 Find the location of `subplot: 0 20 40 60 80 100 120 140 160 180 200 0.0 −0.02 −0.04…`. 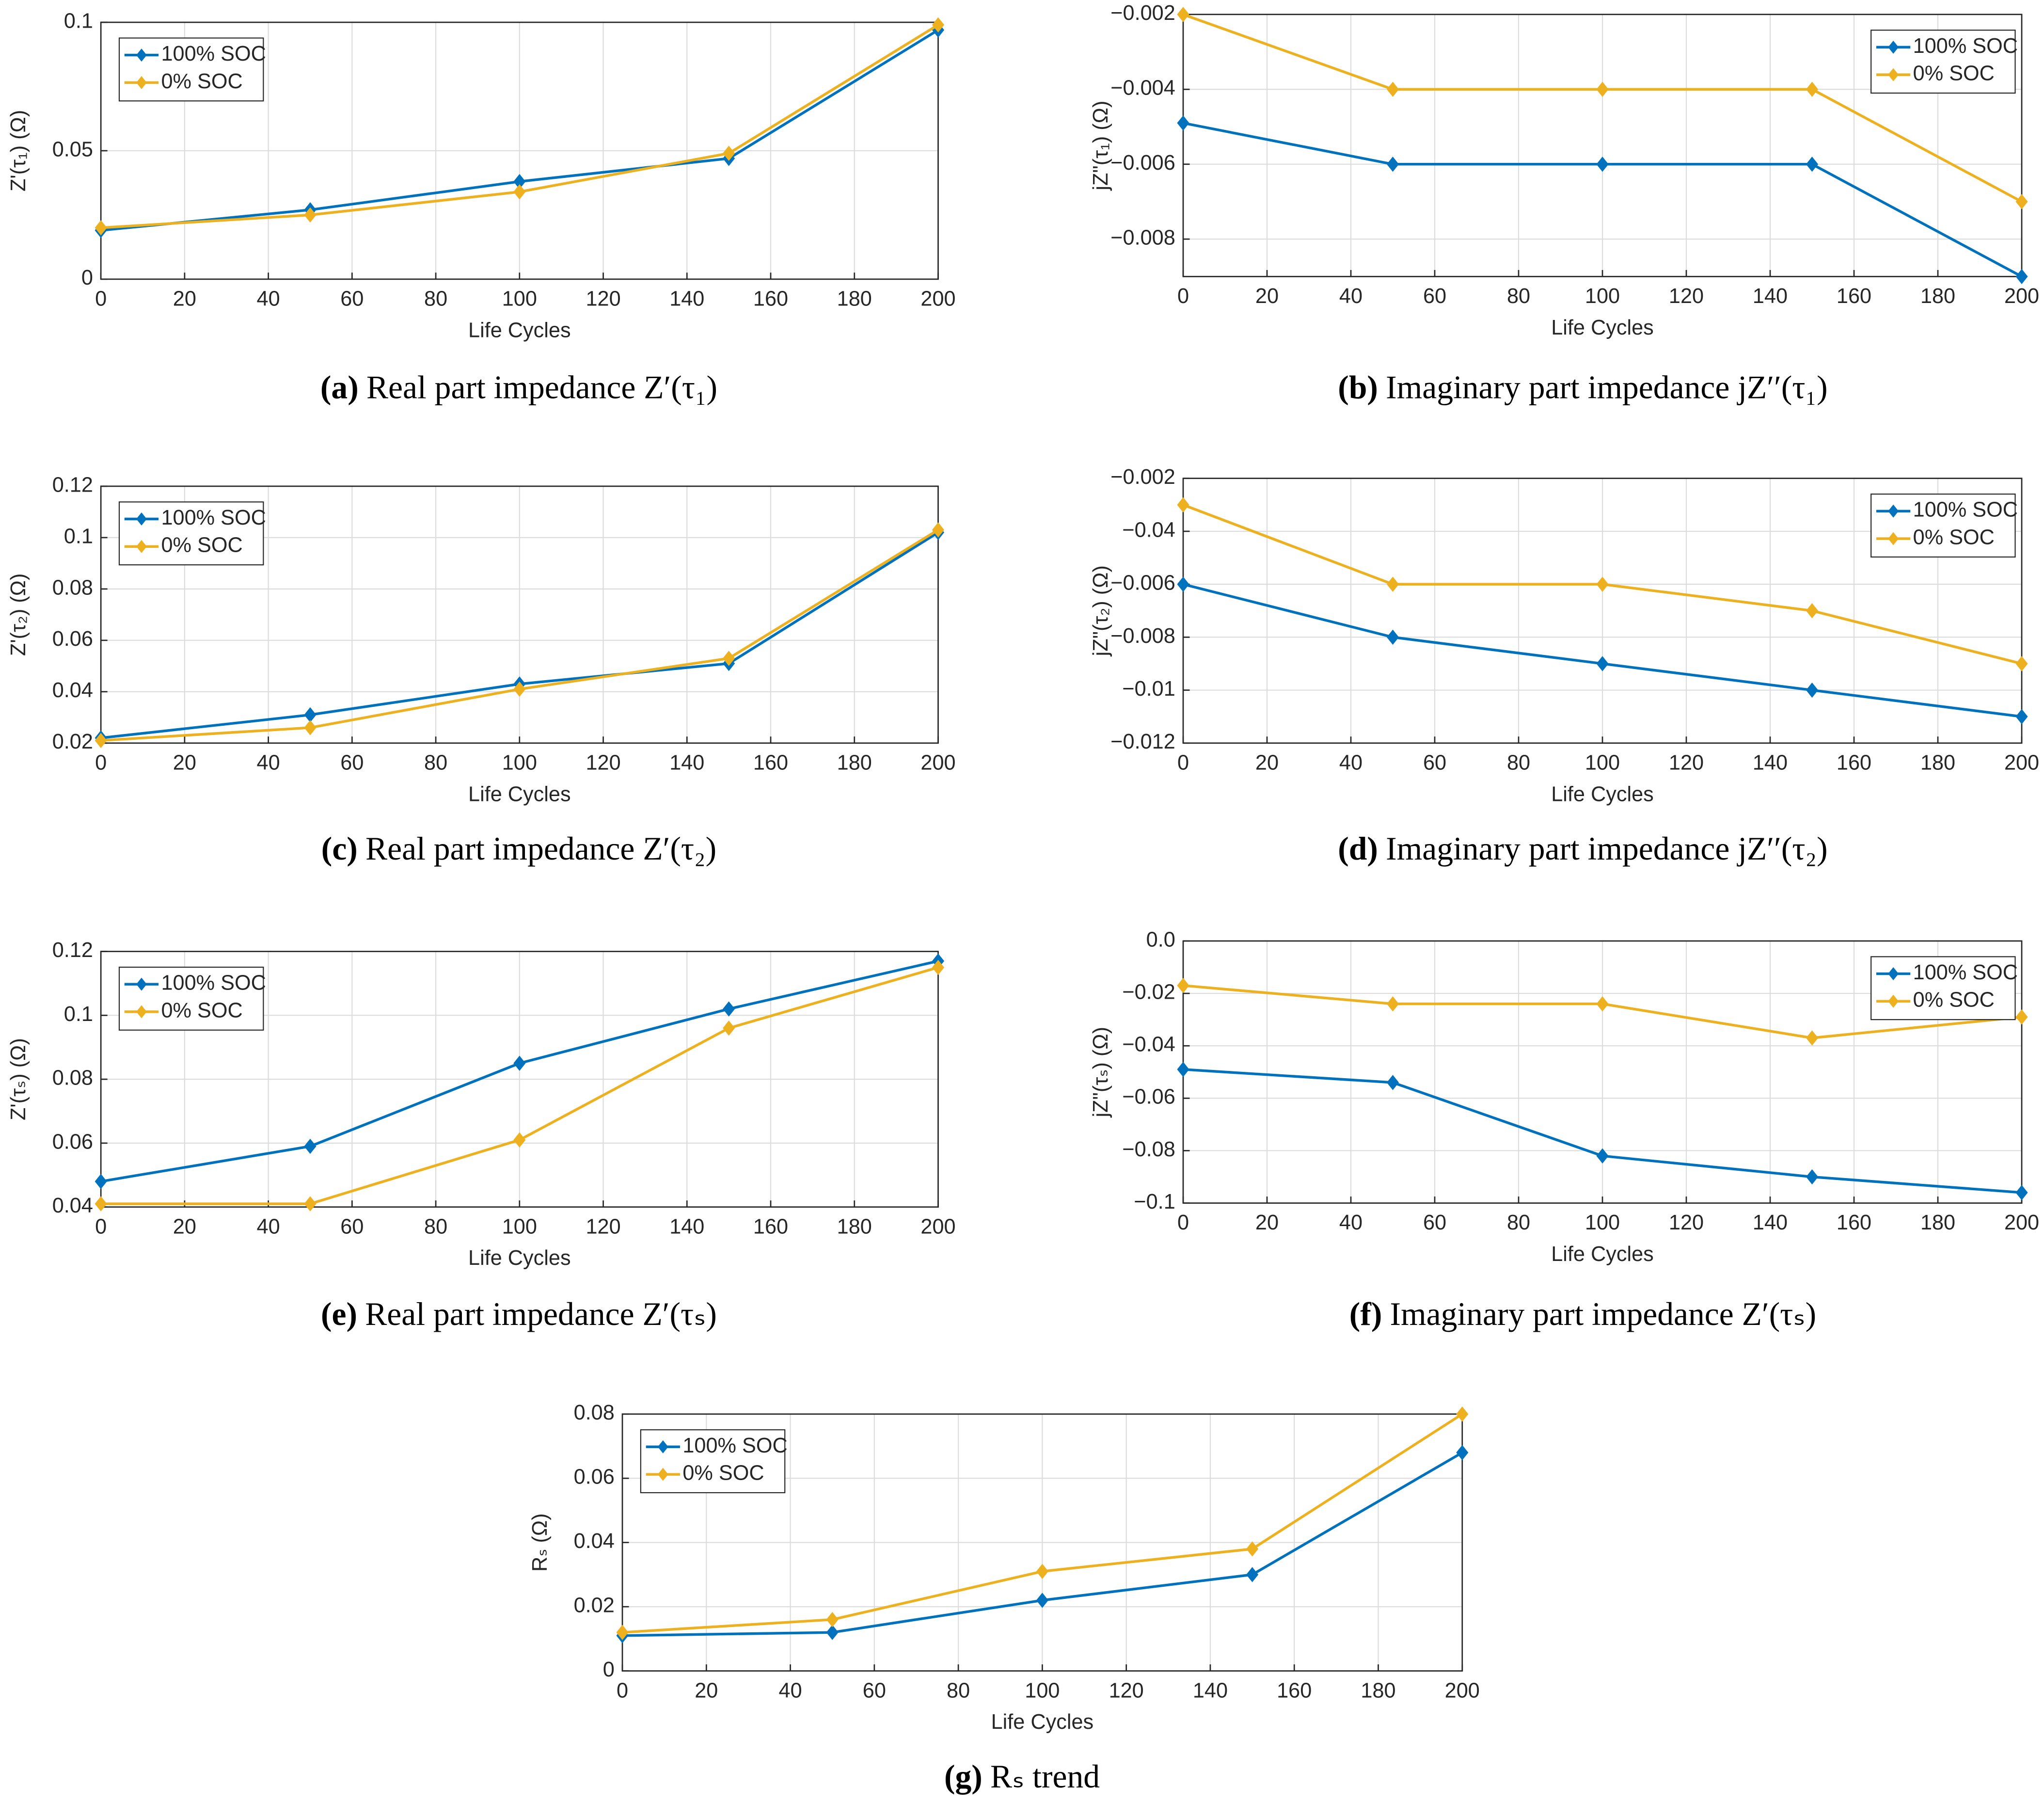

subplot: 0 20 40 60 80 100 120 140 160 180 200 0.0 −0.02 −0.04… is located at coordinates (1564, 1130).